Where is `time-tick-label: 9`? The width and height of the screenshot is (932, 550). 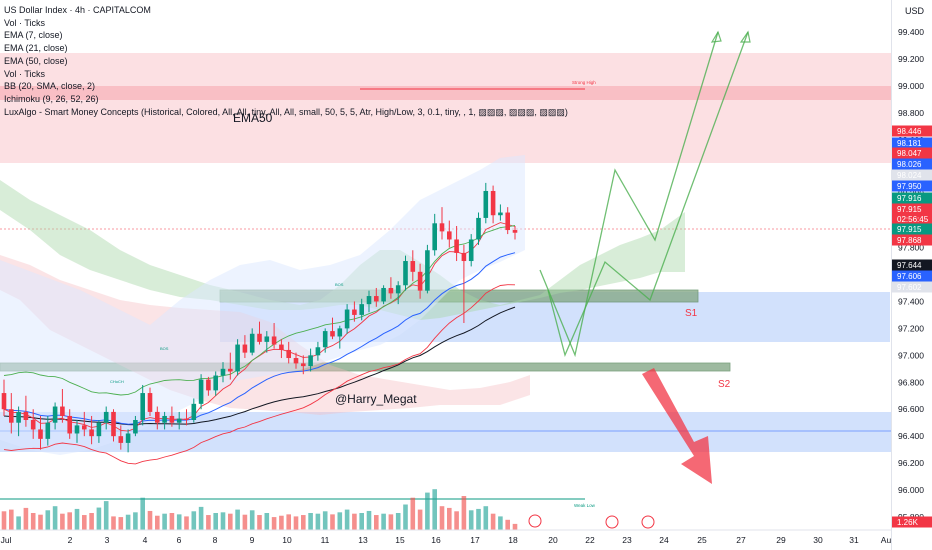
time-tick-label: 9 is located at coordinates (252, 540).